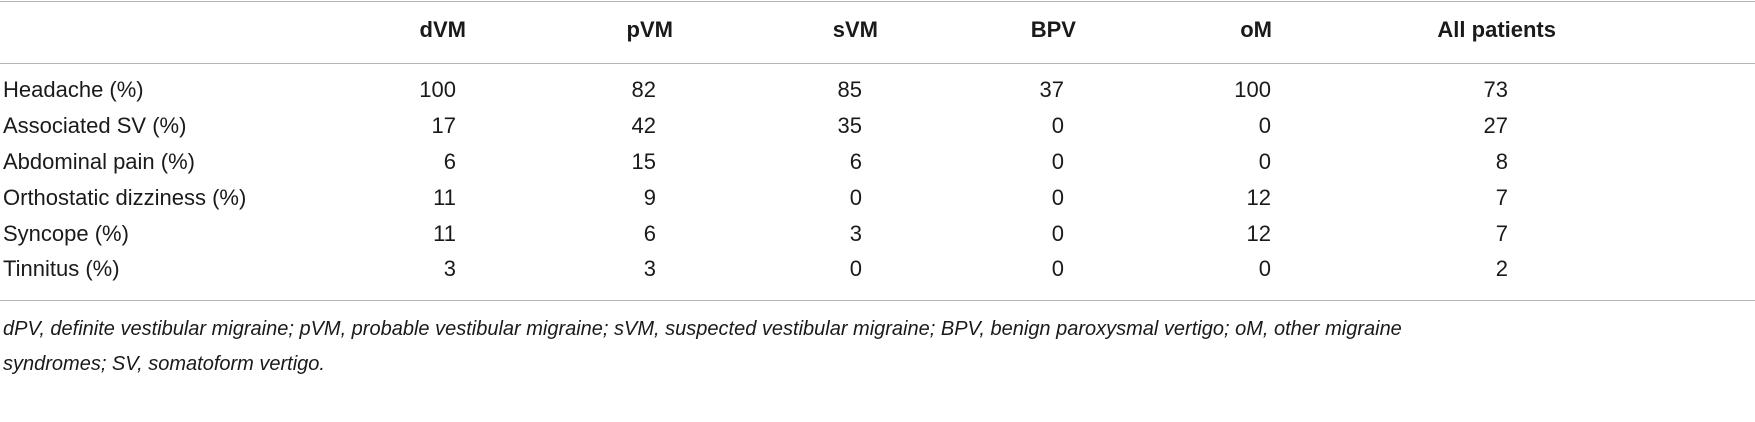  Describe the element at coordinates (877, 198) in the screenshot. I see `table-row: Orthostatic dizziness (%) 11 9 0 0 12 7` at that location.